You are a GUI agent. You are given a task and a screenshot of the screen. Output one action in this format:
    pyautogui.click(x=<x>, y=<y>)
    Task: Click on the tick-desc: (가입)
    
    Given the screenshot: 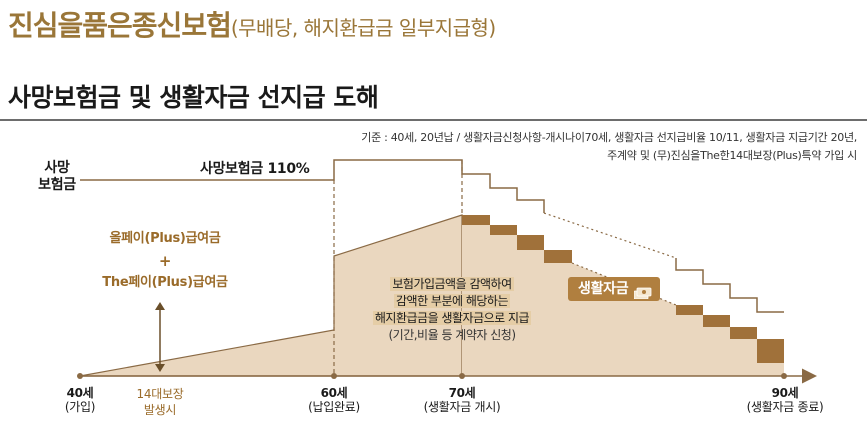 What is the action you would take?
    pyautogui.click(x=80, y=407)
    